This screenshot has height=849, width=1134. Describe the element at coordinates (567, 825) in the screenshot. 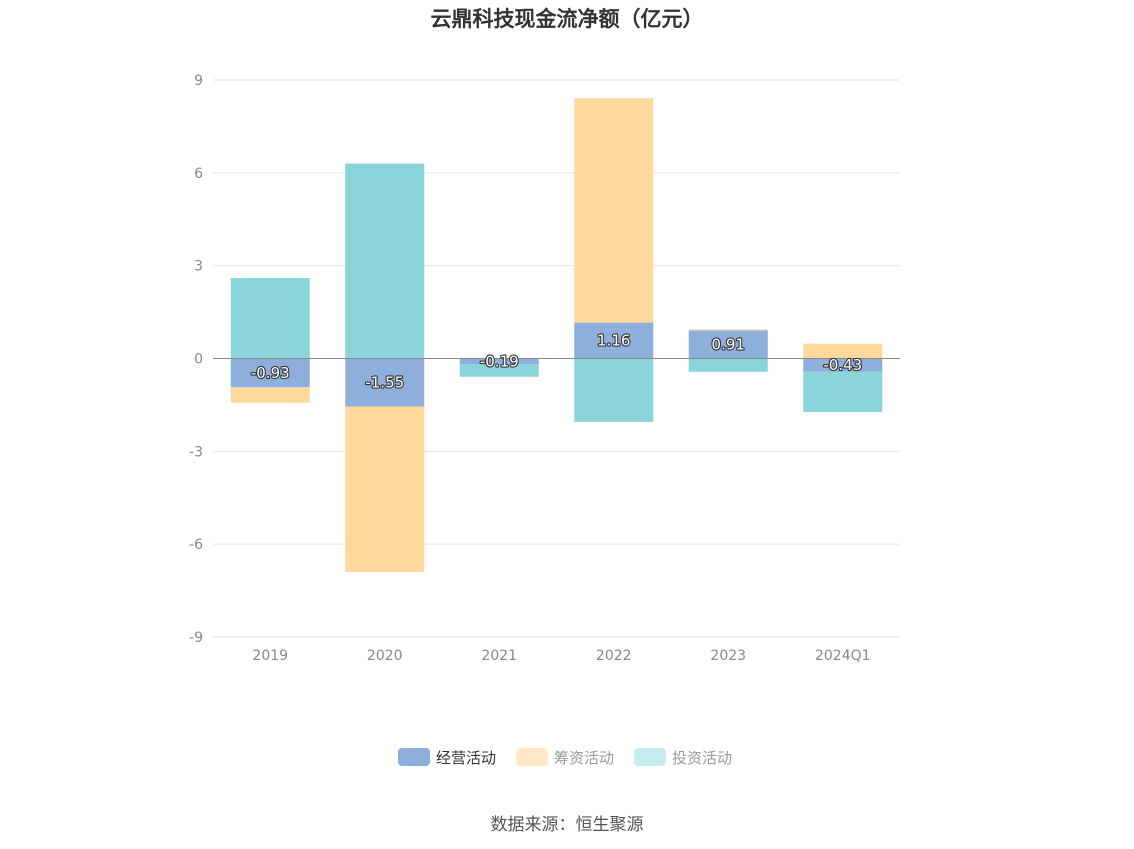

I see `source-note: 数据来源：恒生聚源` at that location.